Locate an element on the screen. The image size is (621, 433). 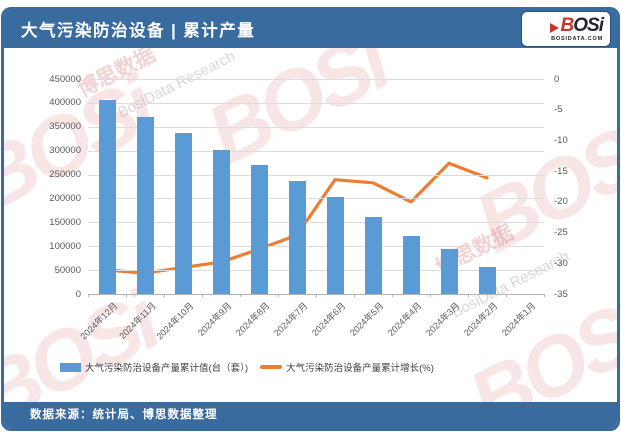
logo-letter-b: B is located at coordinates (567, 25).